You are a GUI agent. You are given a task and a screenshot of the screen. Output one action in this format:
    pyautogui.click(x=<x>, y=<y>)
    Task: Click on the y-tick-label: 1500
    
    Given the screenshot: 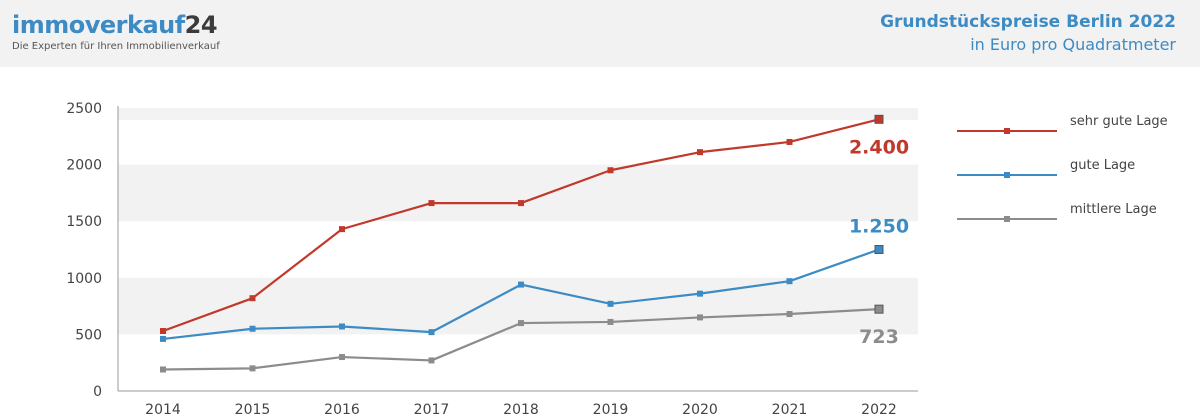 What is the action you would take?
    pyautogui.click(x=84, y=222)
    